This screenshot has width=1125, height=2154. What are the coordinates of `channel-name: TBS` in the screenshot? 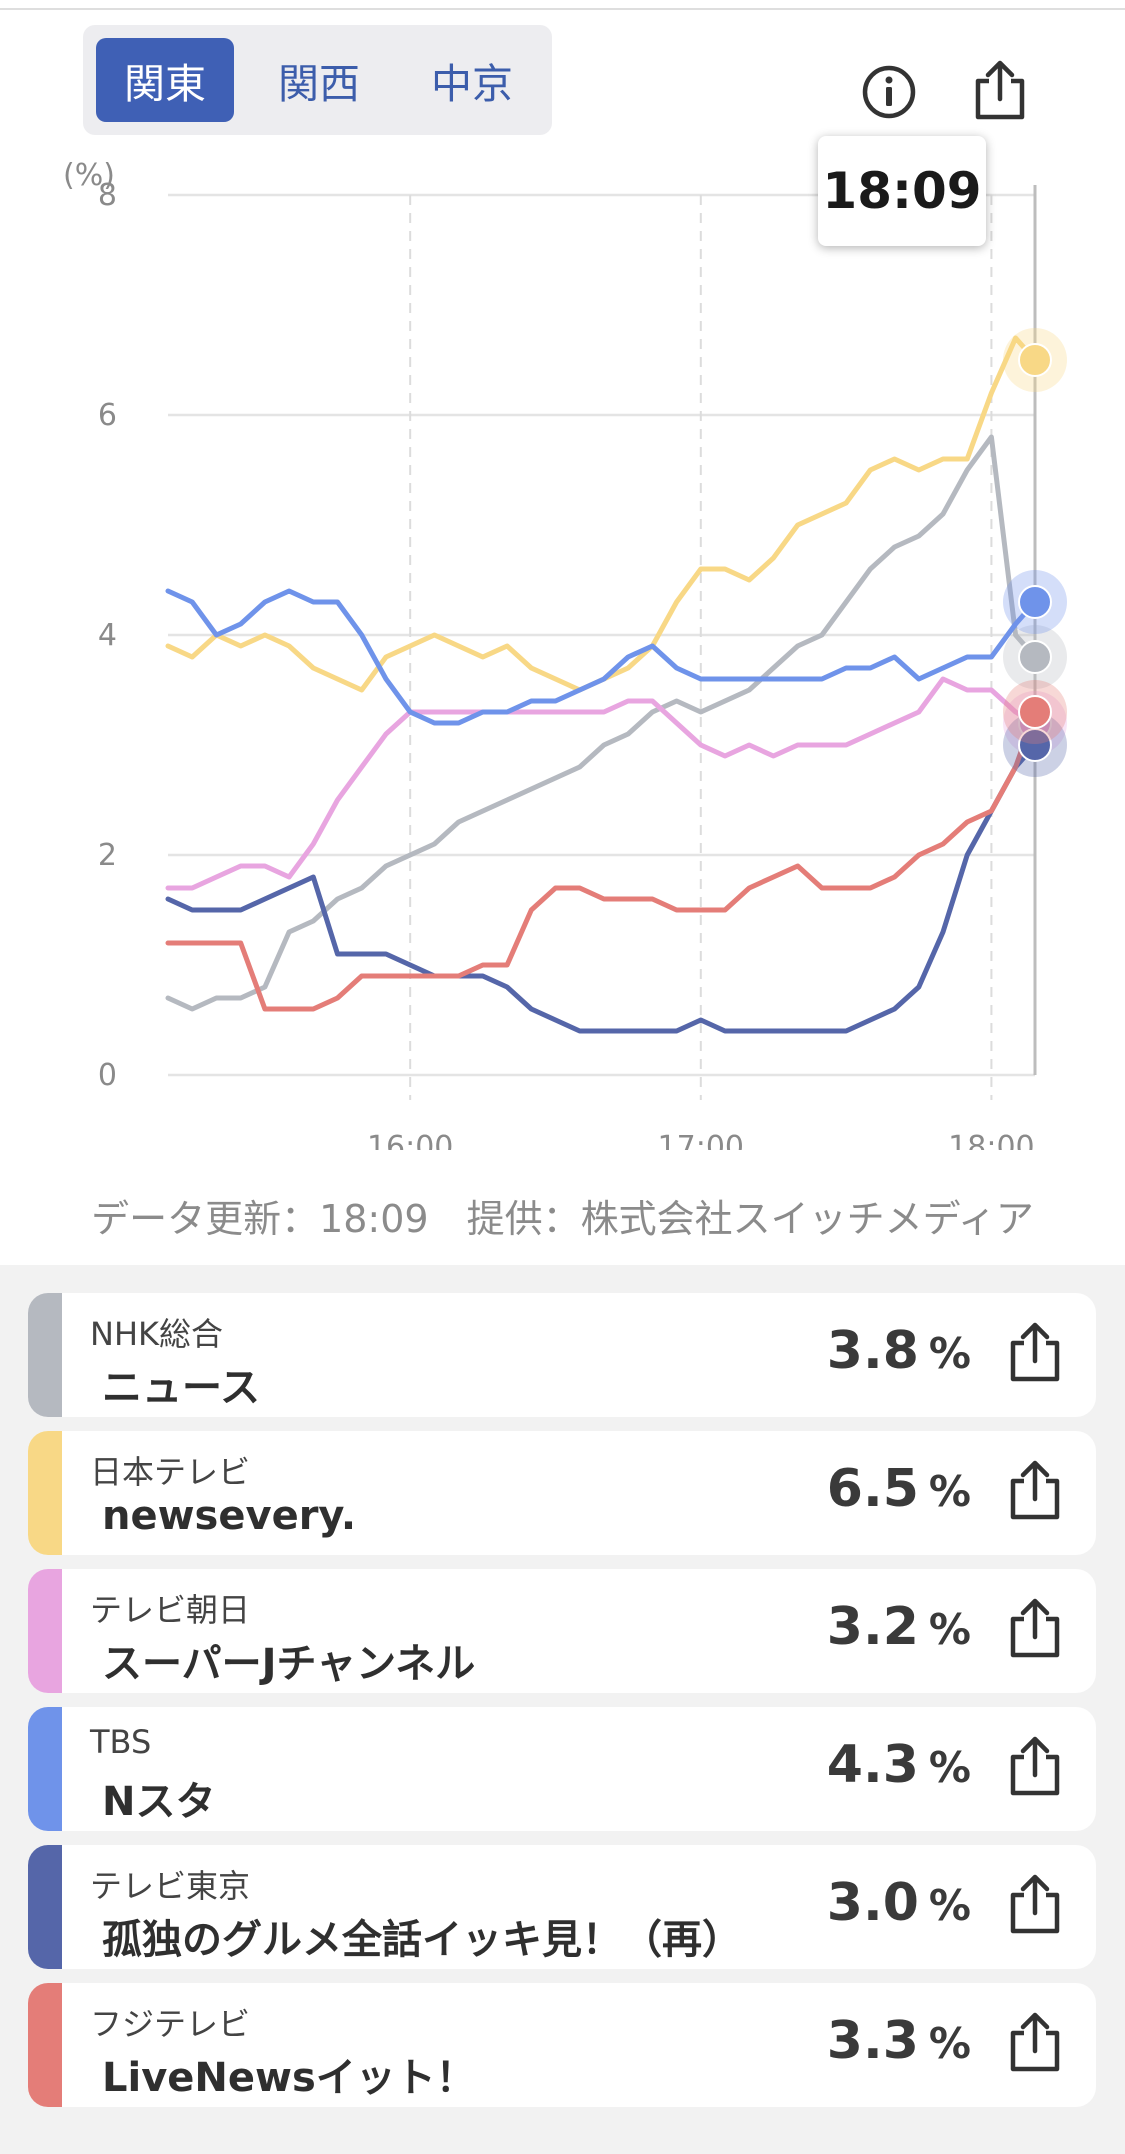 It's located at (121, 1742).